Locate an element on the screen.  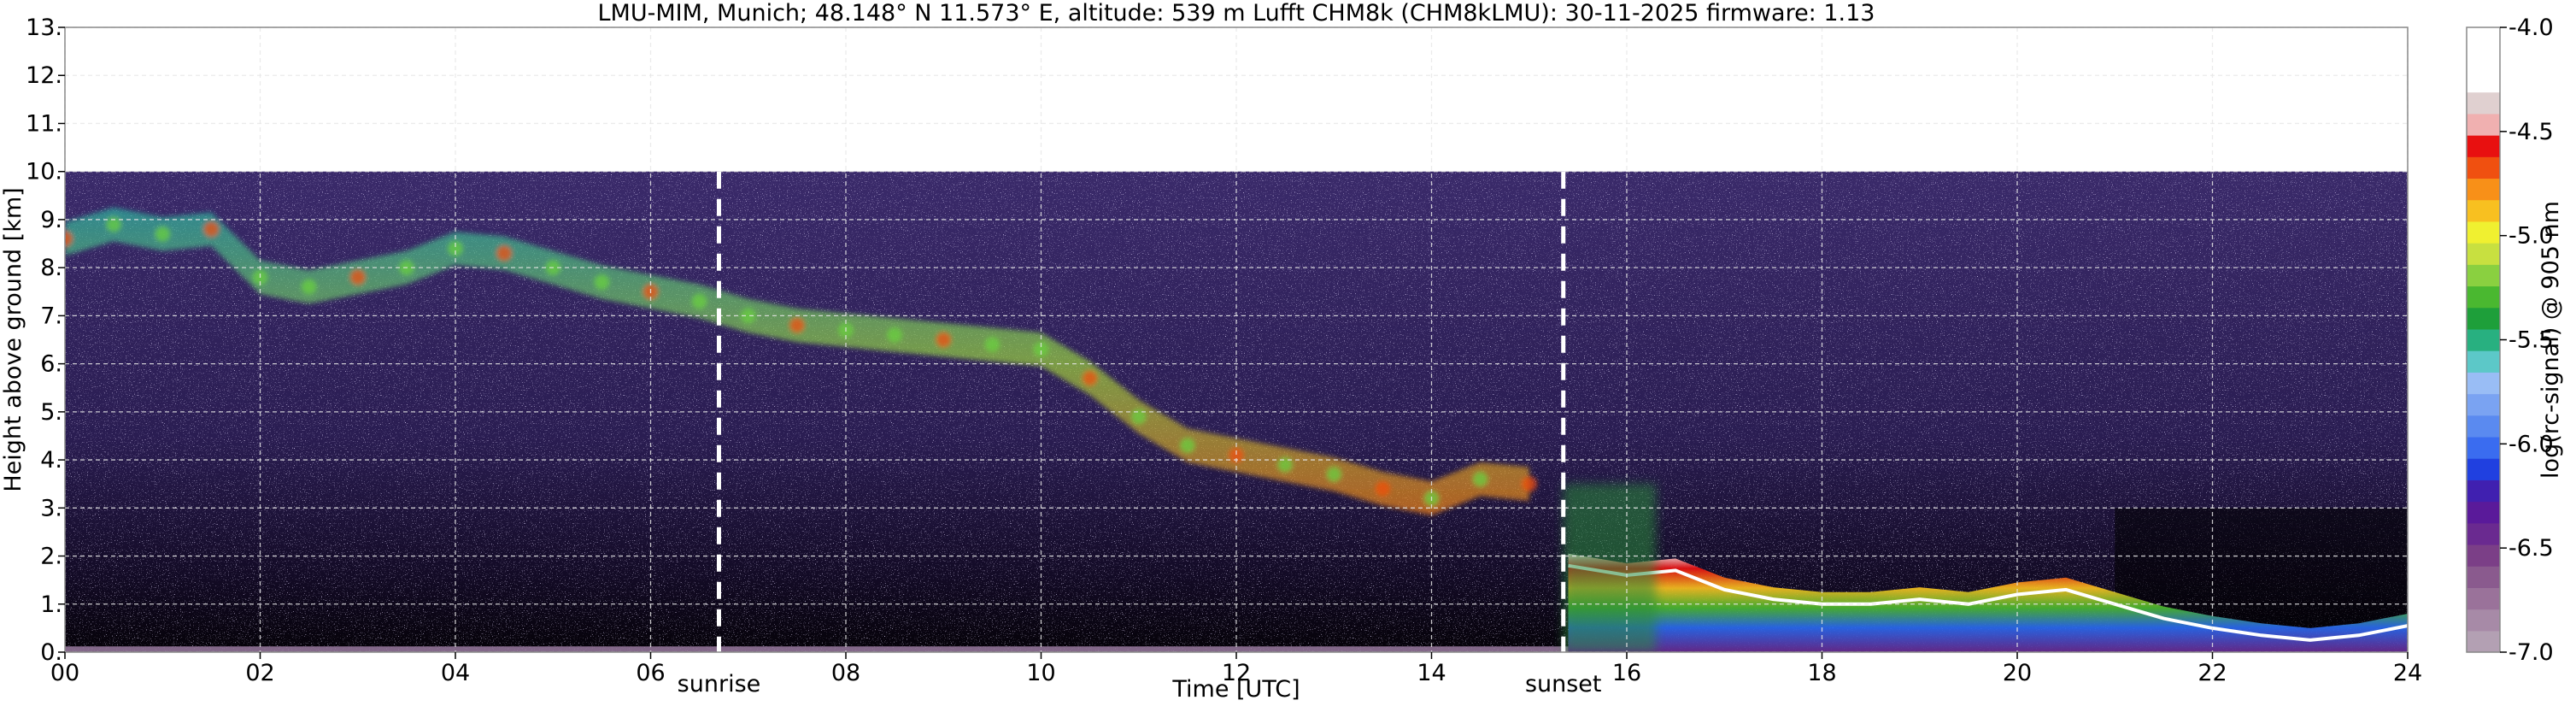
x-tick-label: 10 is located at coordinates (1040, 673).